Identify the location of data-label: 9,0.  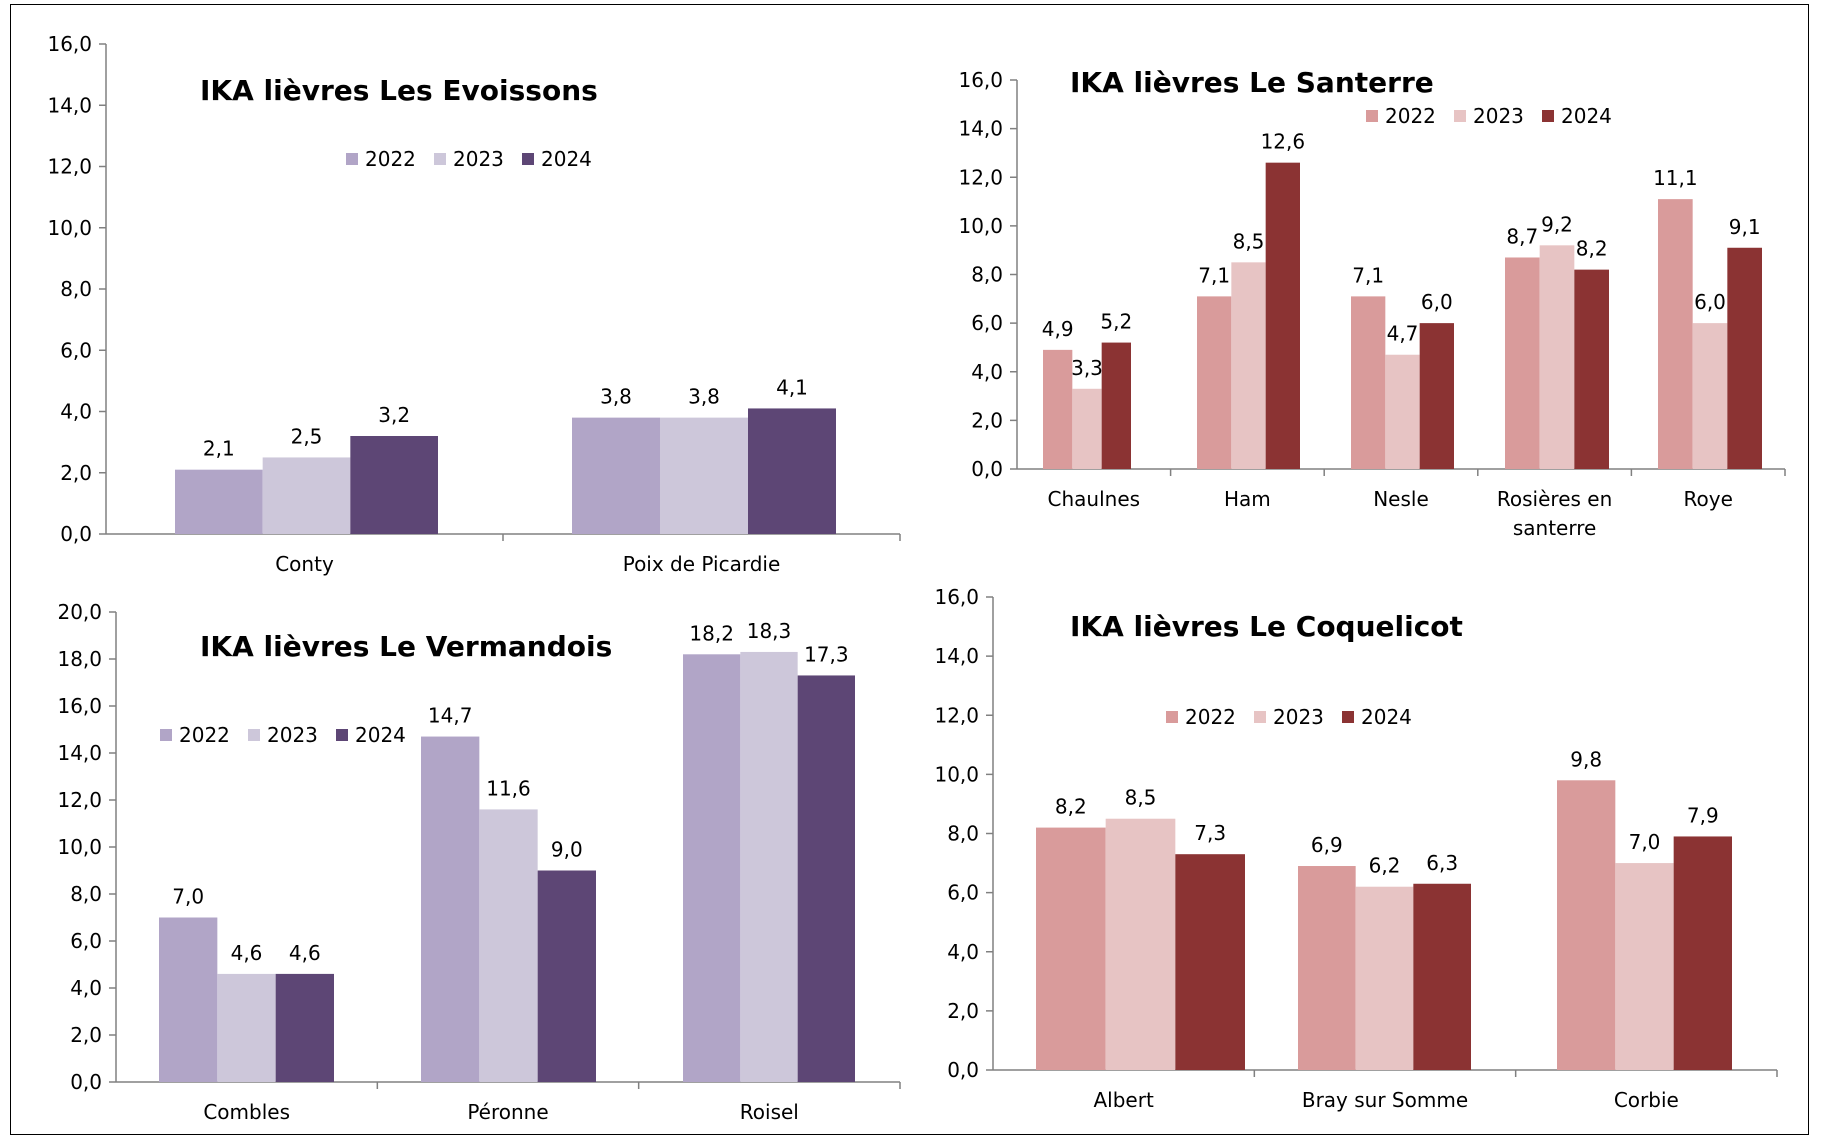
(567, 850).